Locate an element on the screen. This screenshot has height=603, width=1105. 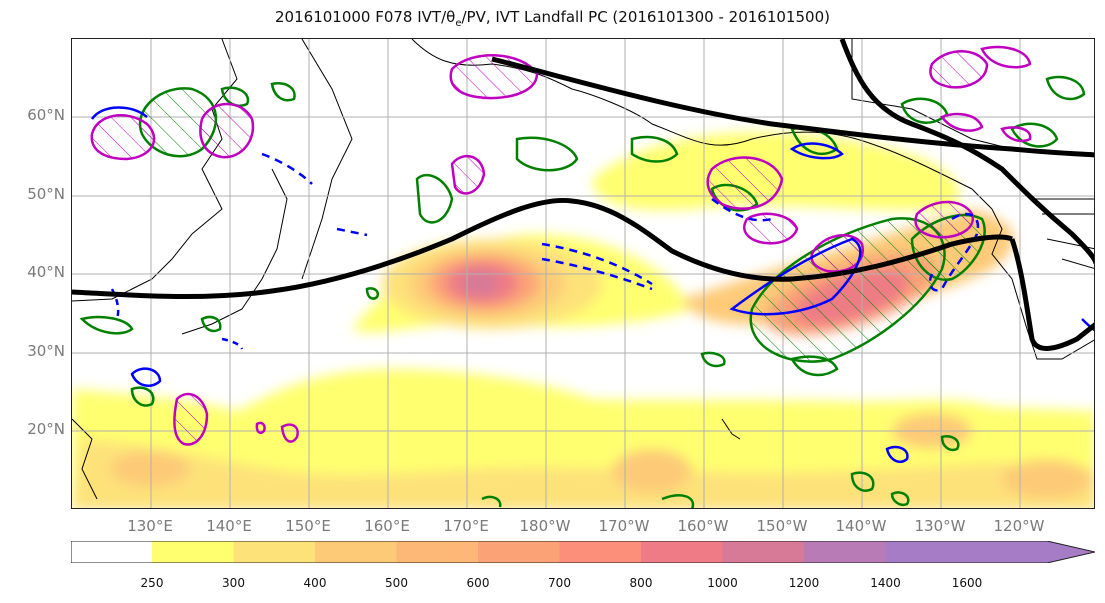
lon-label: 160°E is located at coordinates (387, 526).